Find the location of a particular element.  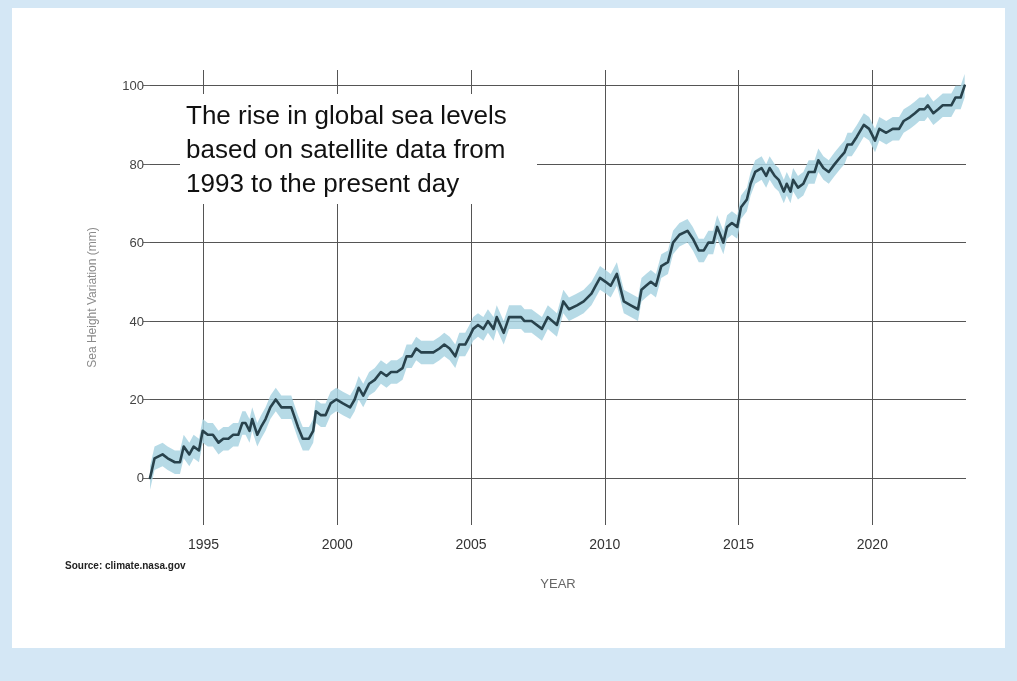

y-tick-label: 100 is located at coordinates (133, 86).